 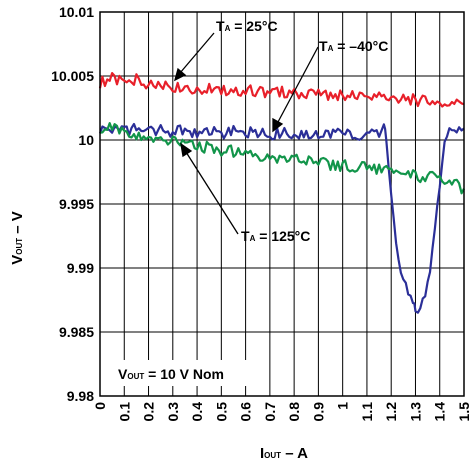 What do you see at coordinates (80, 268) in the screenshot?
I see `y-tick-label: 9.99` at bounding box center [80, 268].